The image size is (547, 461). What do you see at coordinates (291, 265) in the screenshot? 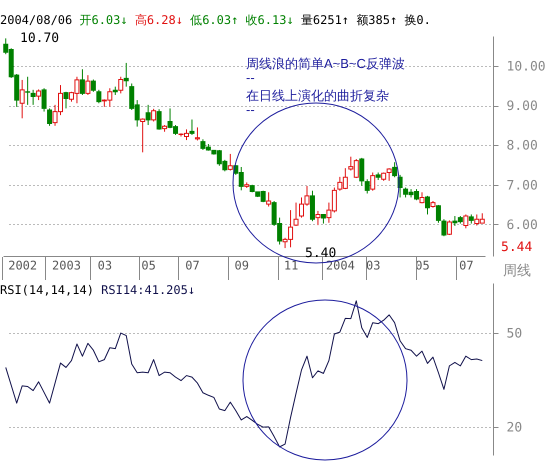
I see `x-tick-label: 11` at bounding box center [291, 265].